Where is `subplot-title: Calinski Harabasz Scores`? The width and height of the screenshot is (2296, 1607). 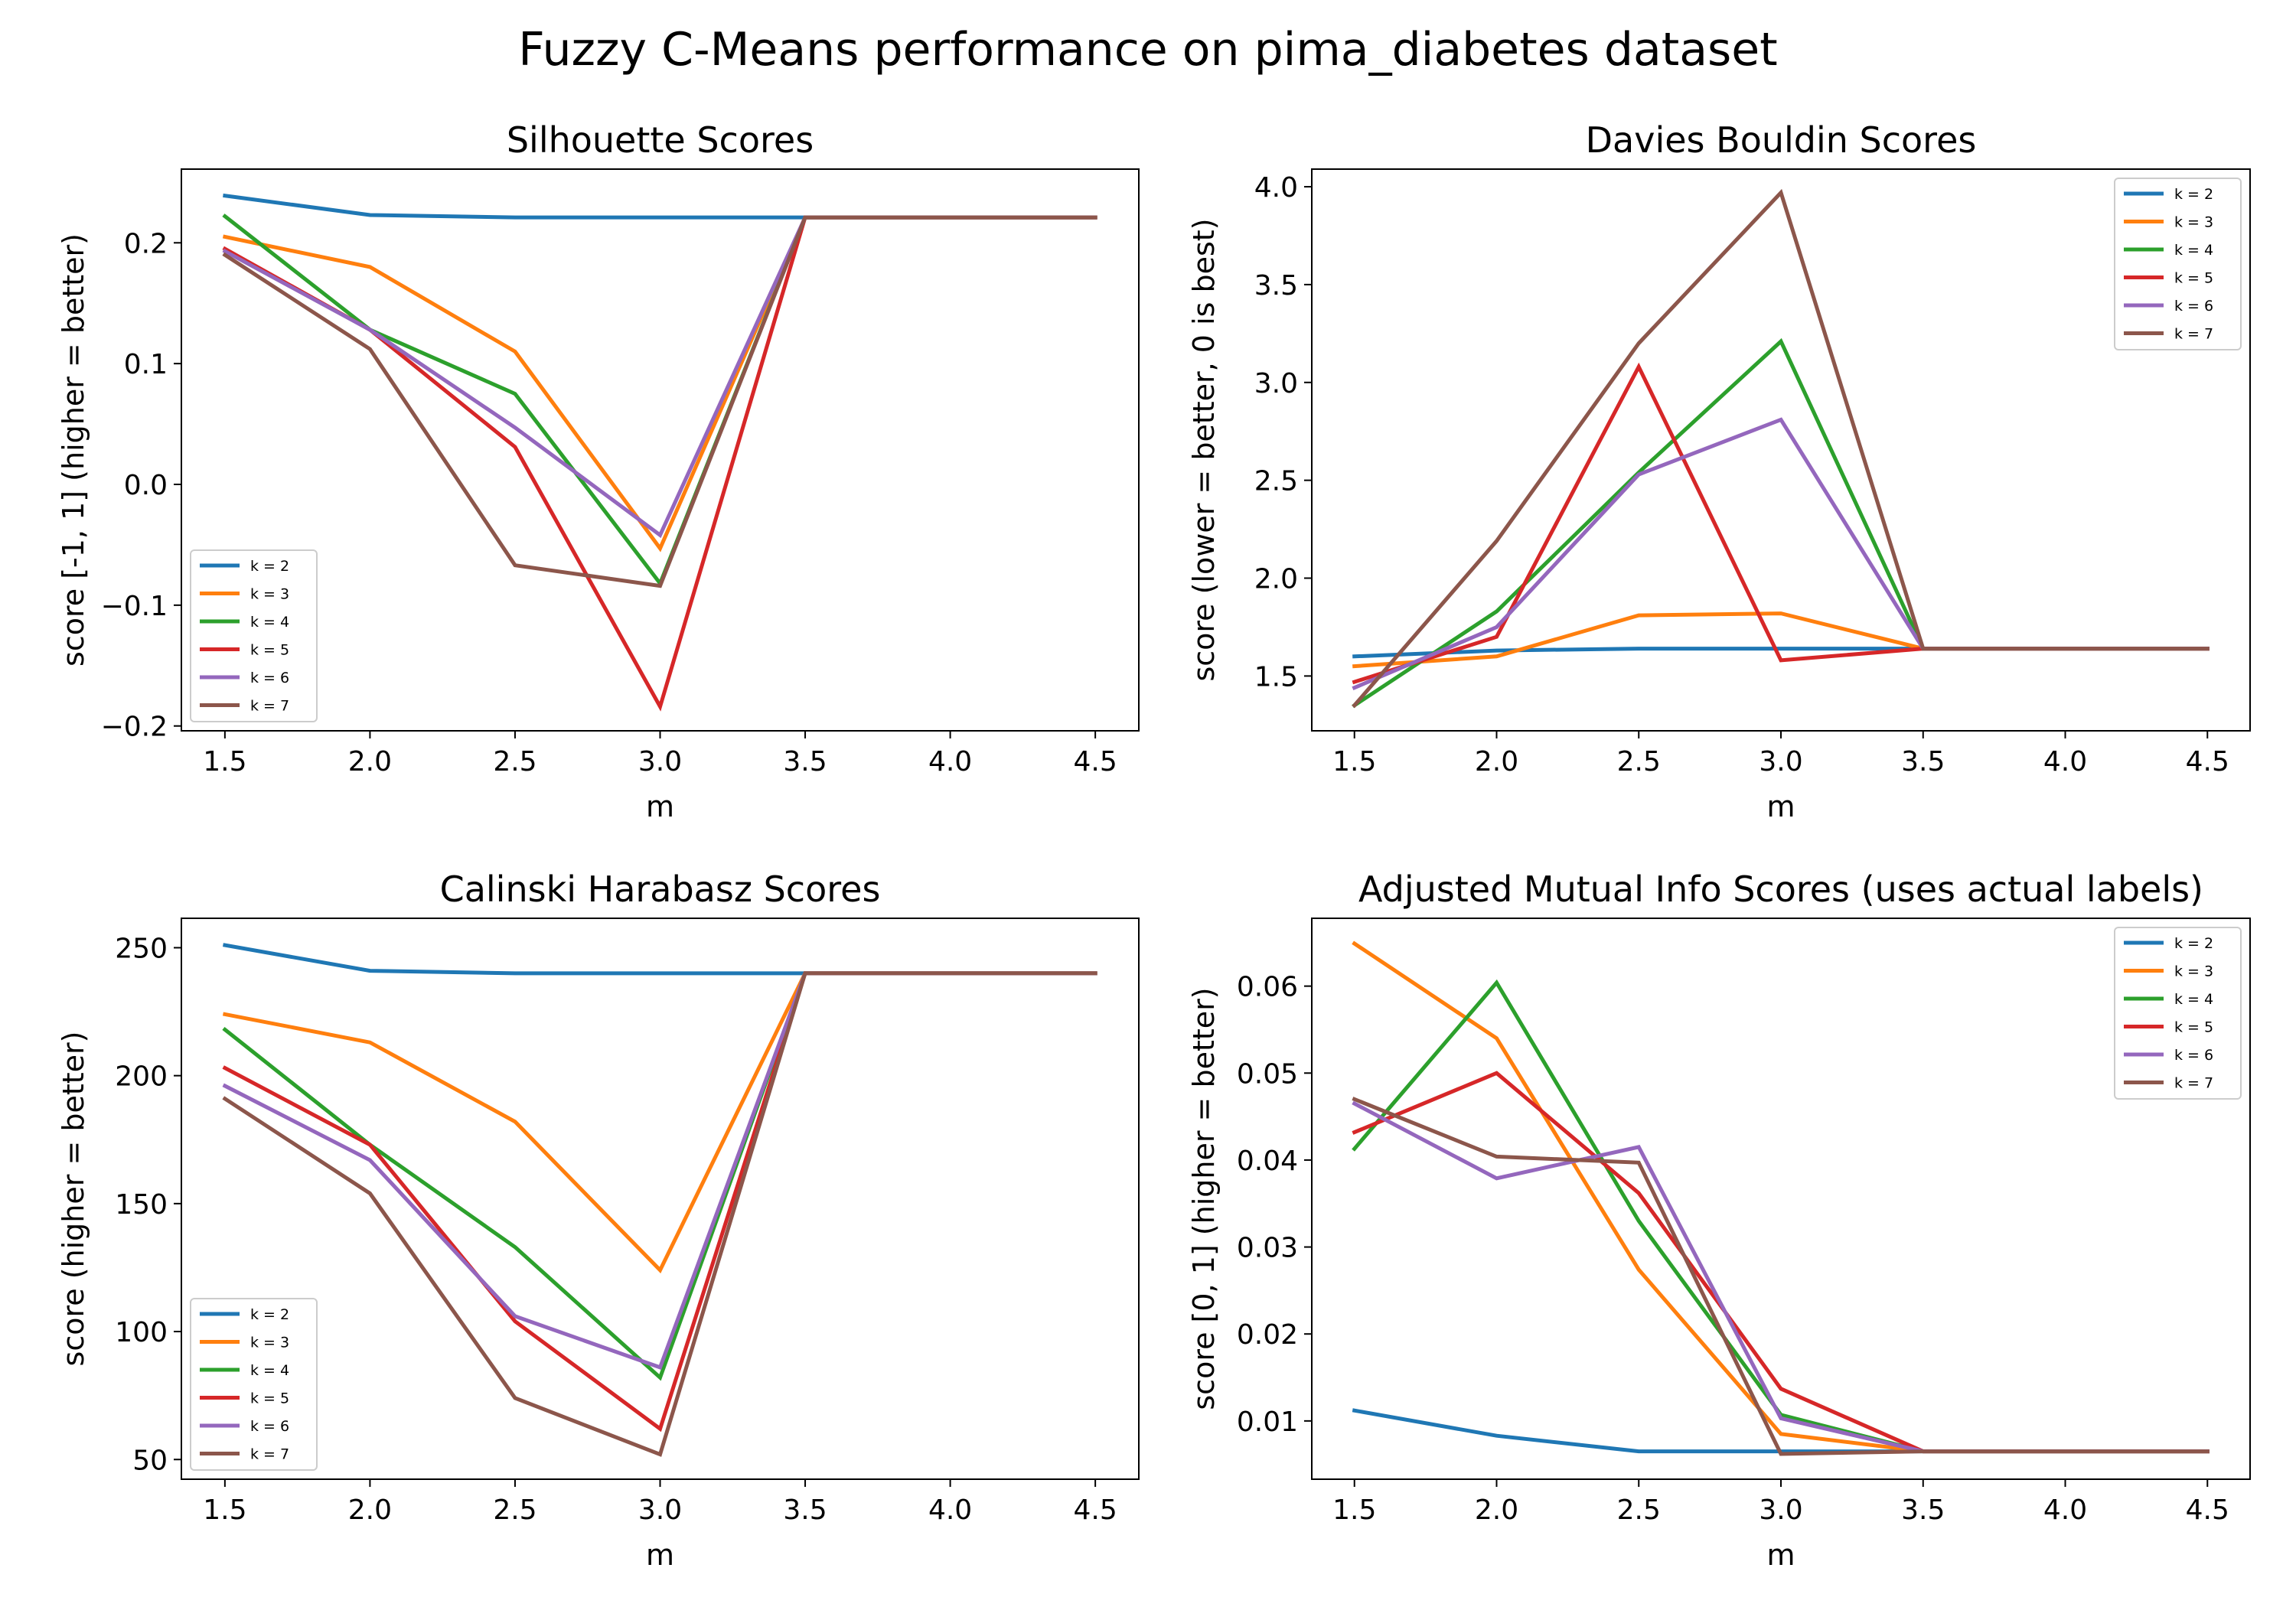
subplot-title: Calinski Harabasz Scores is located at coordinates (660, 890).